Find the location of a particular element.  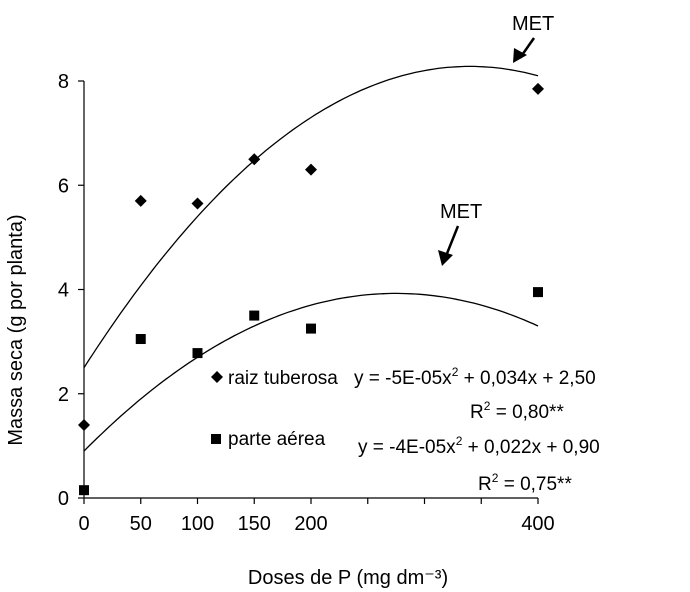

x-tick-label: 100 is located at coordinates (197, 524).